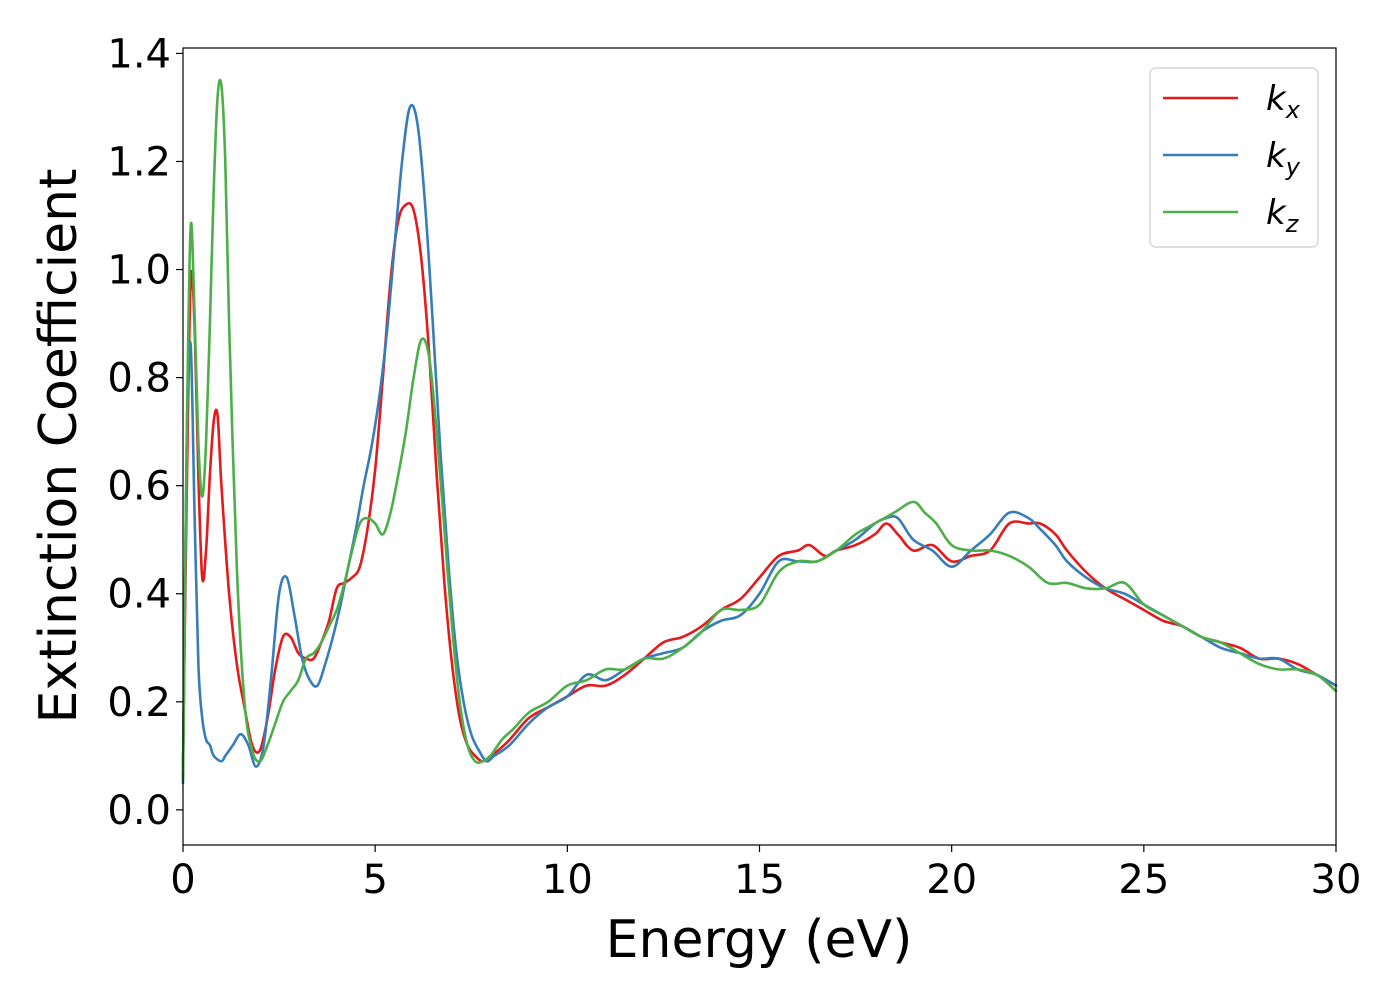  Describe the element at coordinates (759, 940) in the screenshot. I see `x-axis-title: Energy (eV)` at that location.